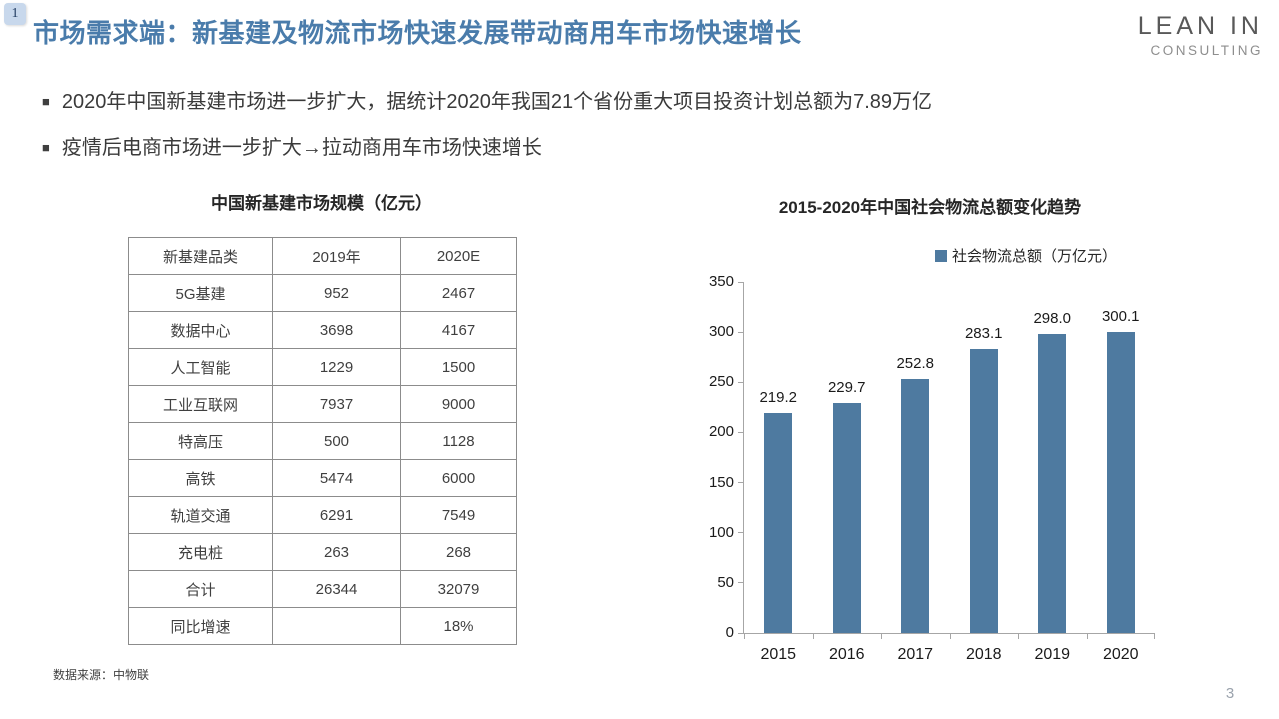 This screenshot has width=1279, height=719. What do you see at coordinates (721, 532) in the screenshot?
I see `y-axis-label: 100` at bounding box center [721, 532].